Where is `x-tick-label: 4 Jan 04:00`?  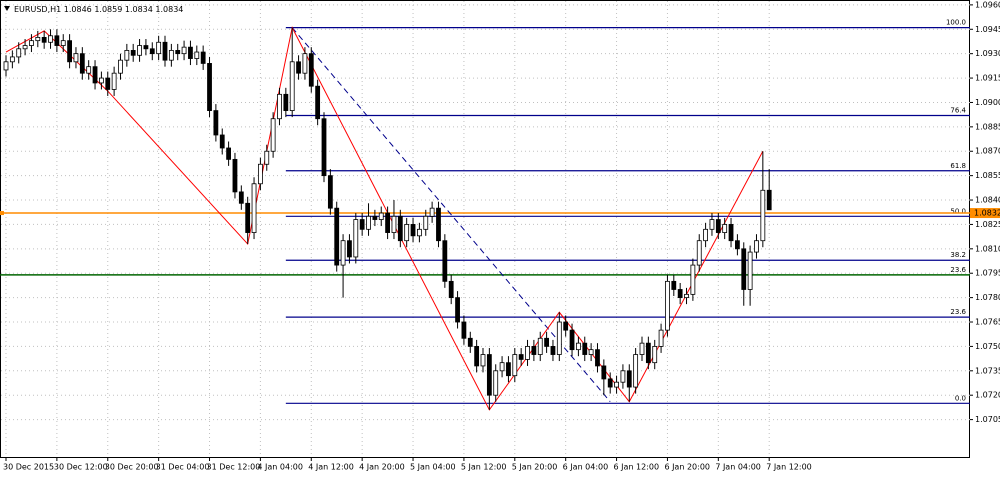
x-tick-label: 4 Jan 04:00 is located at coordinates (280, 467).